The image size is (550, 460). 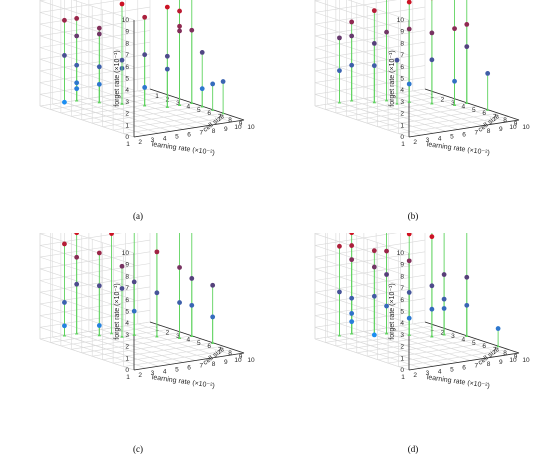 I want to click on z-tick-label: 6, so click(x=484, y=346).